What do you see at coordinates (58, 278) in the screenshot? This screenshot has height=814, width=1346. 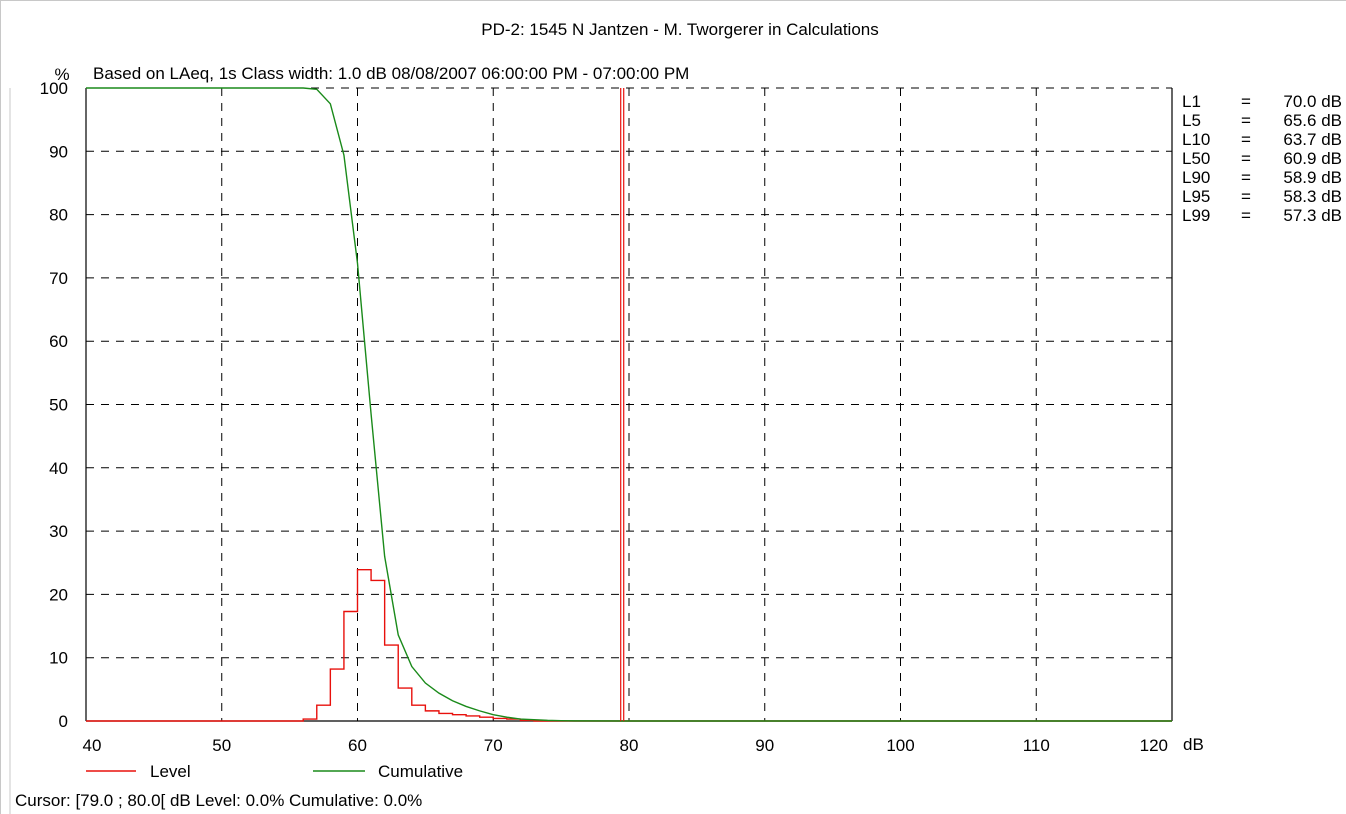 I see `y-tick-label-70: 70` at bounding box center [58, 278].